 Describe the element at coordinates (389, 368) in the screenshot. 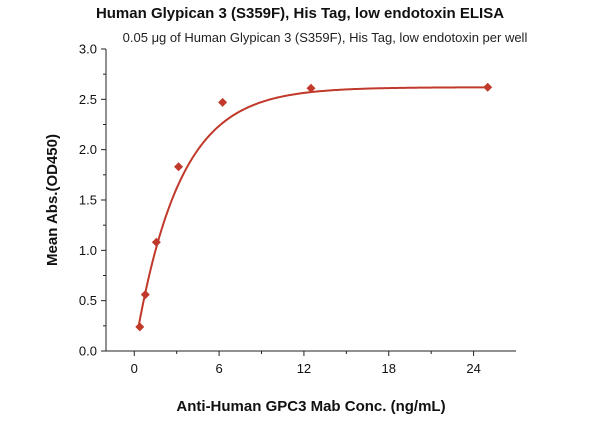

I see `x-tick-label: 18` at that location.